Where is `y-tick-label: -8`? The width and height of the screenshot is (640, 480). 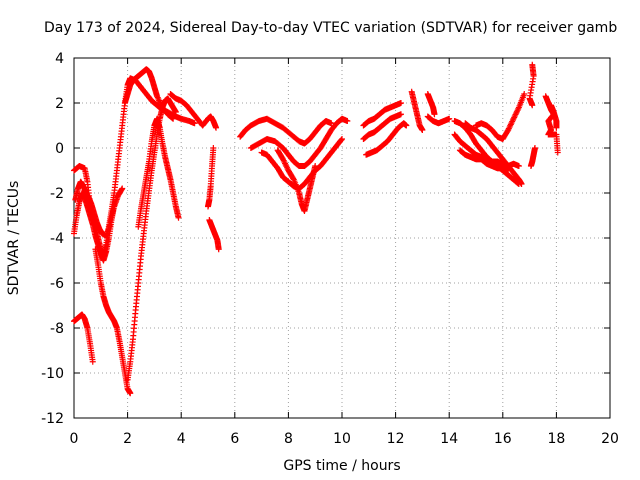 y-tick-label: -8 is located at coordinates (57, 329).